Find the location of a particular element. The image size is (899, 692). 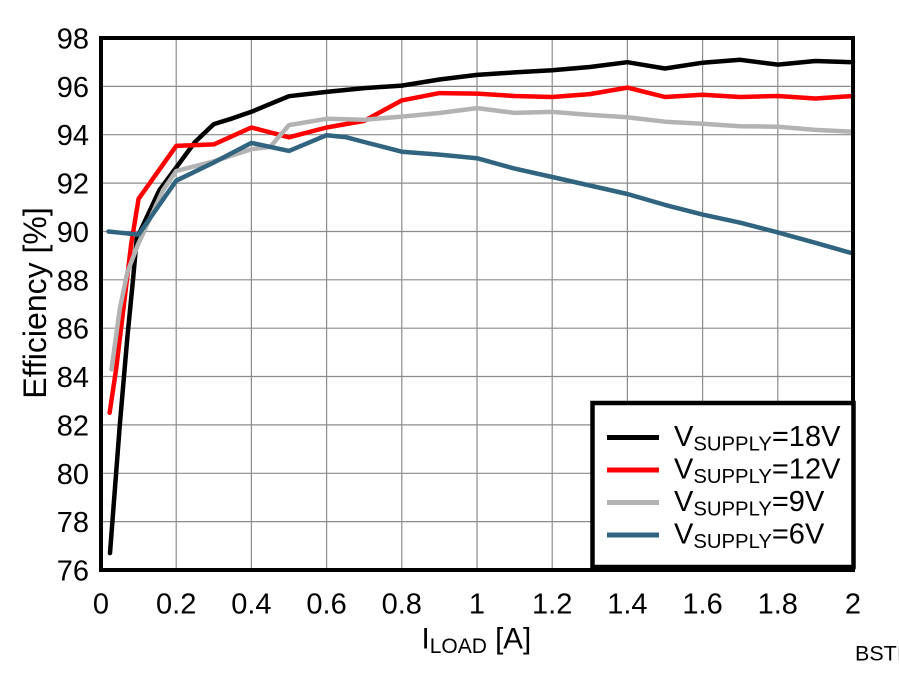

svg-text: 0.2 is located at coordinates (176, 605).